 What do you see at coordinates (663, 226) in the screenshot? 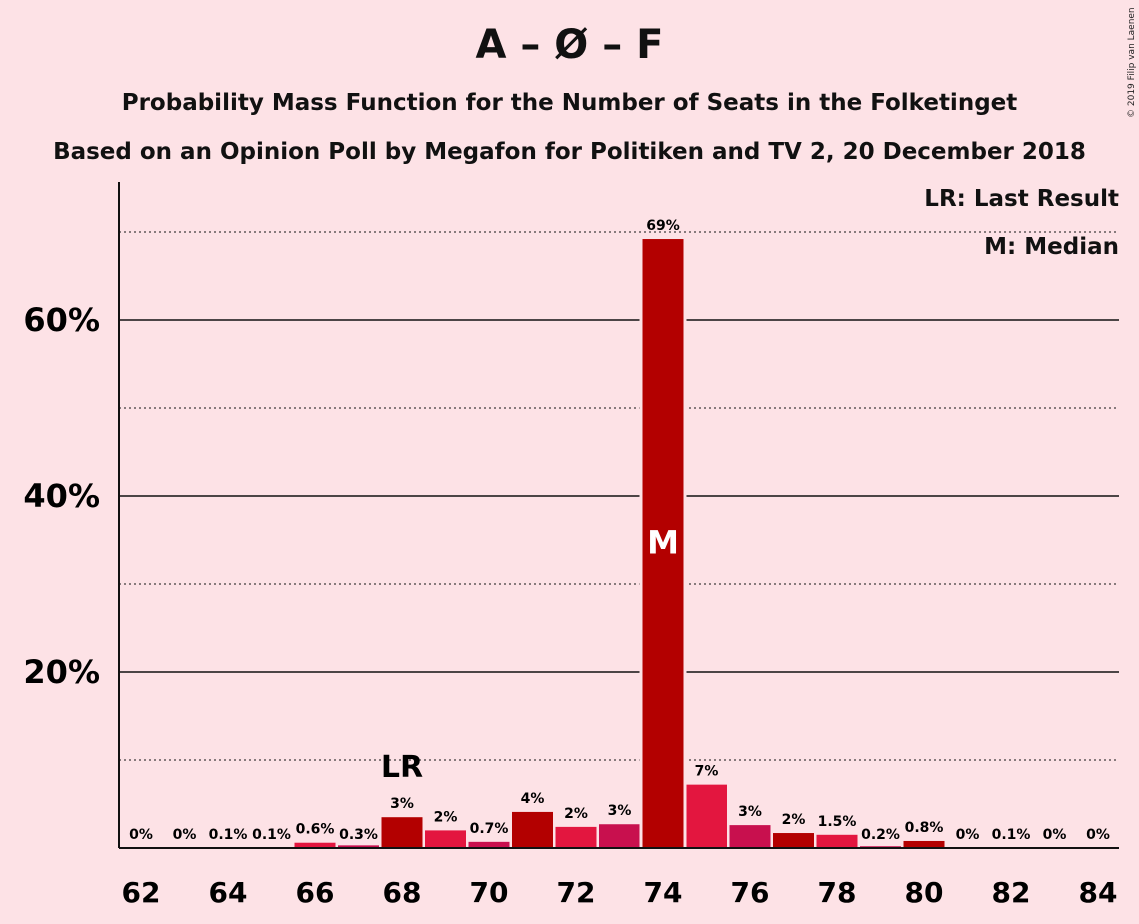
I see `bar-value-label: 69%` at bounding box center [663, 226].